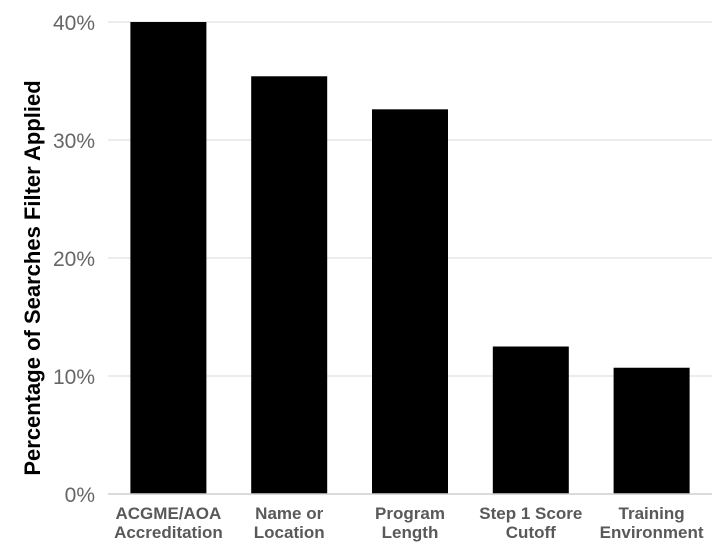 Image resolution: width=721 pixels, height=542 pixels. I want to click on x-category-label: Name or, so click(289, 513).